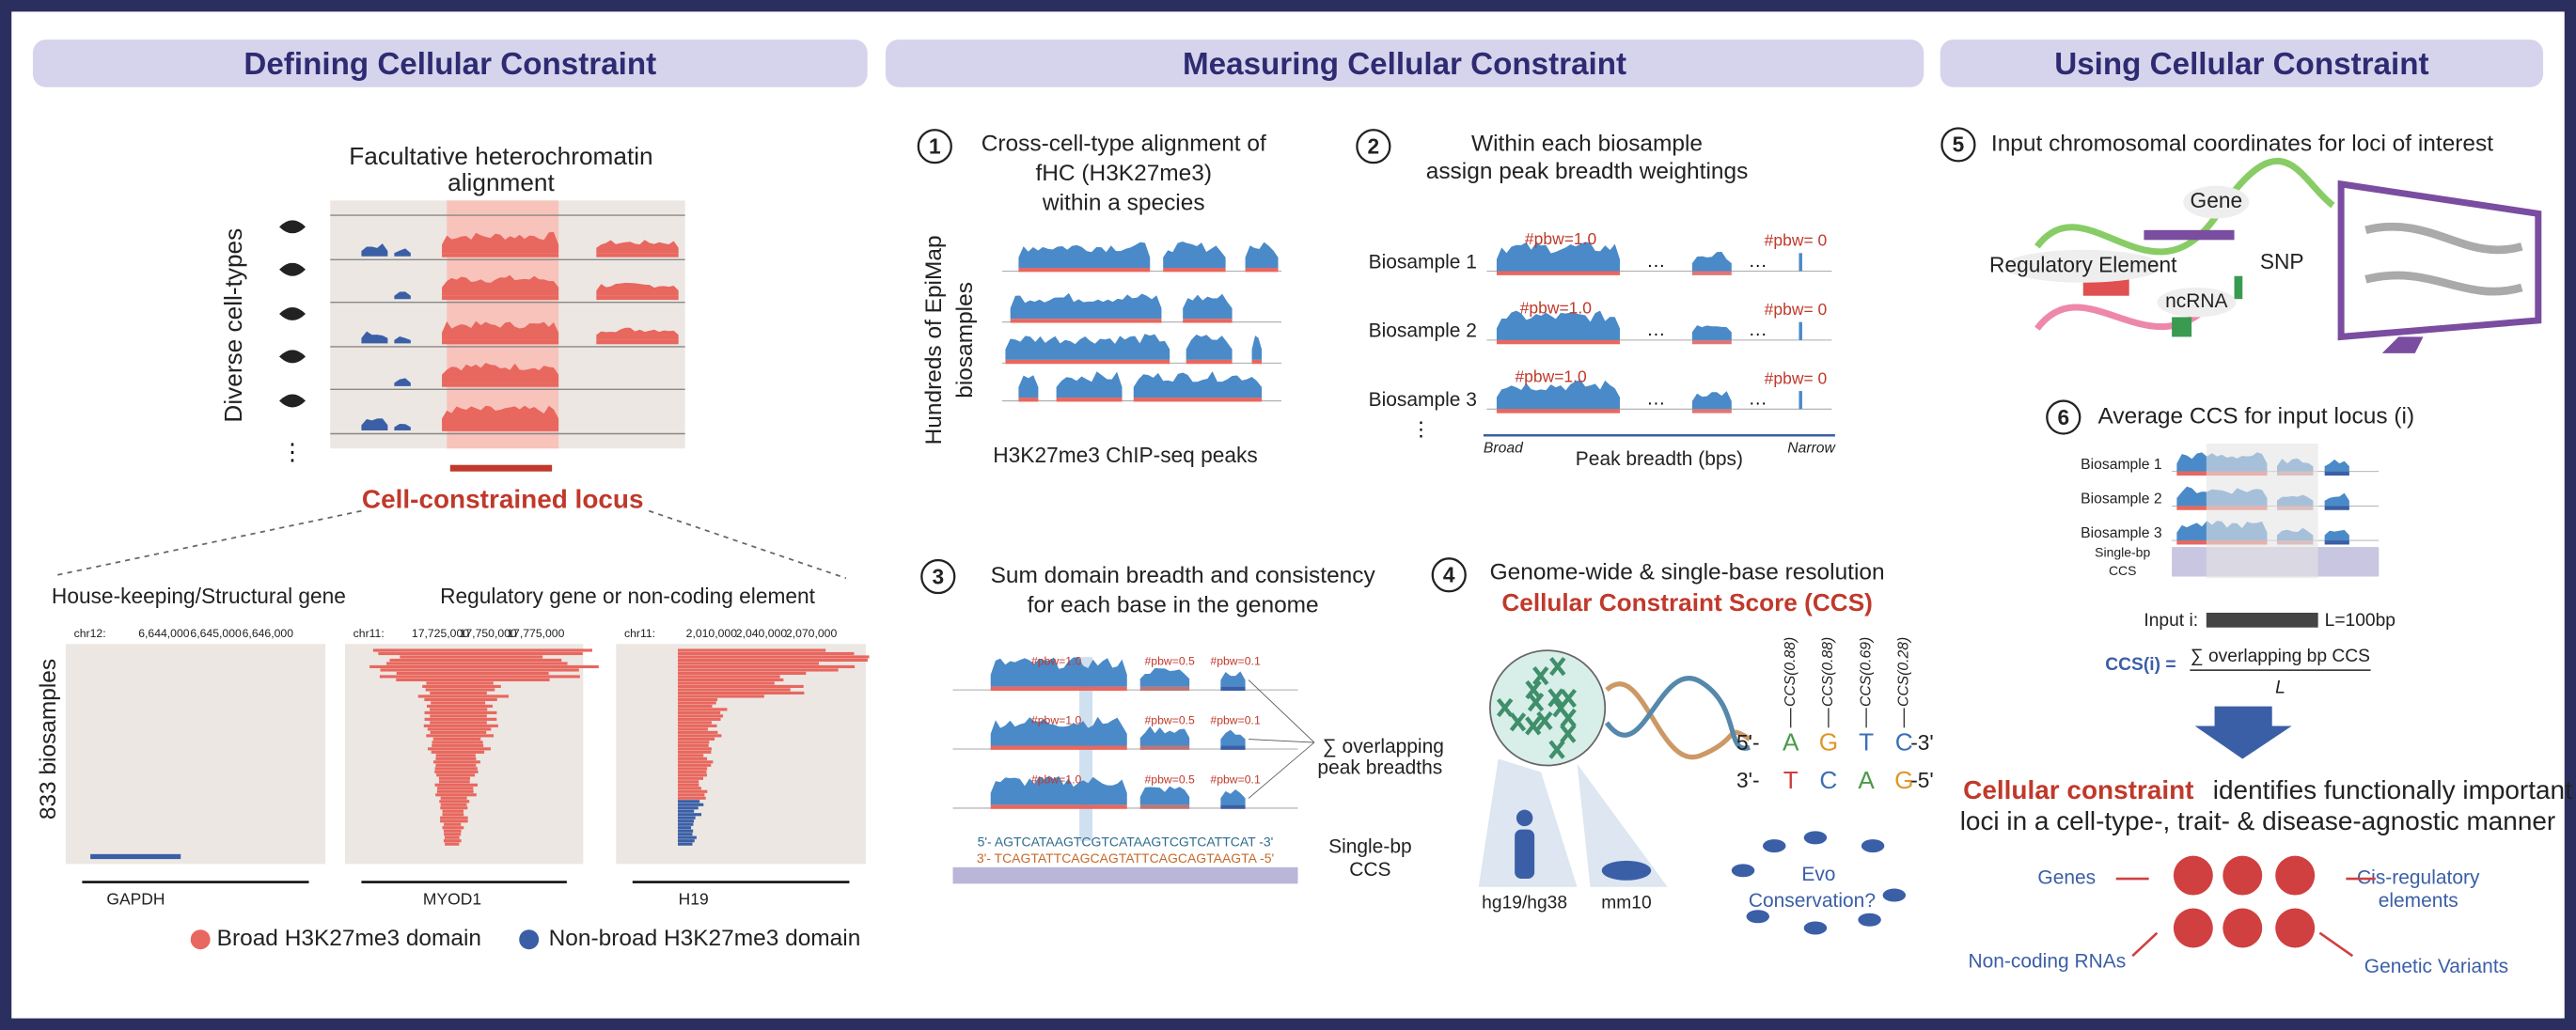 The height and width of the screenshot is (1030, 2576). What do you see at coordinates (1867, 742) in the screenshot?
I see `label: T` at bounding box center [1867, 742].